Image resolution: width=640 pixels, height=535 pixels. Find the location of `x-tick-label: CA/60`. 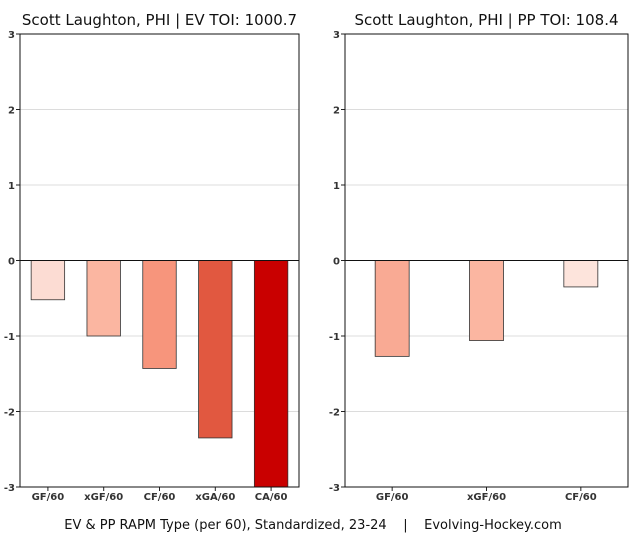

x-tick-label: CA/60 is located at coordinates (271, 497).